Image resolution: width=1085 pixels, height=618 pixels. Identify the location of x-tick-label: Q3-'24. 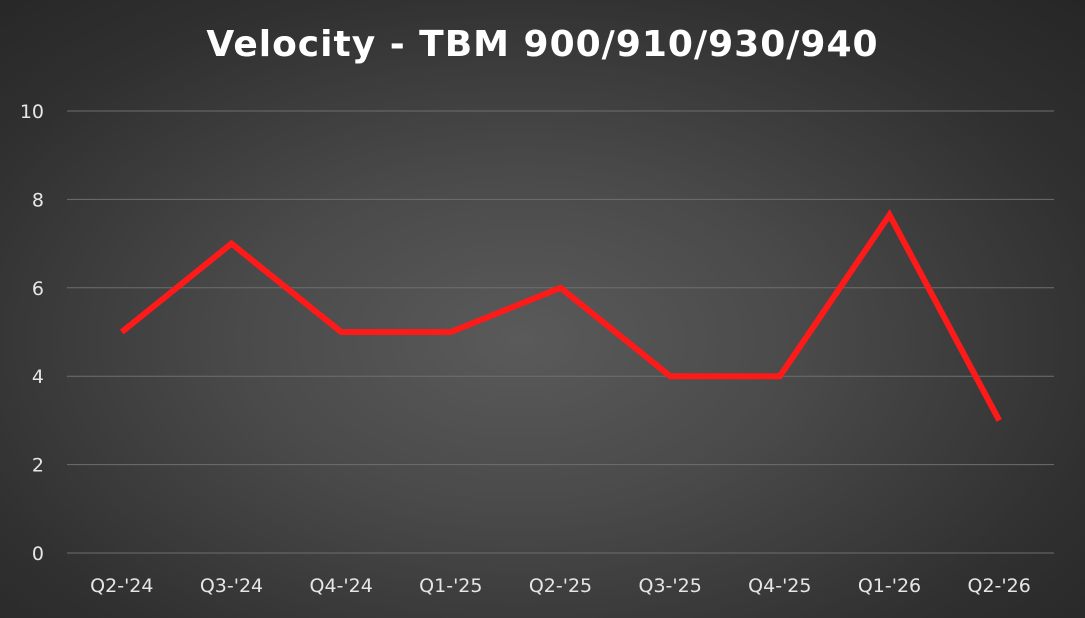
(231, 586).